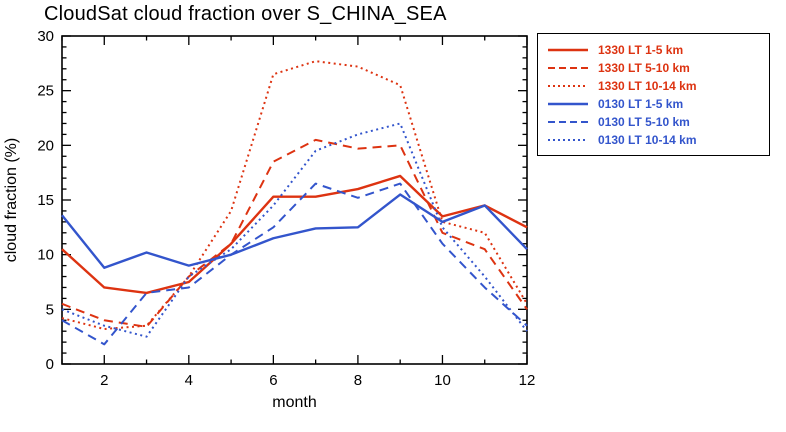 The image size is (786, 432). I want to click on x-tick-label: 12, so click(527, 380).